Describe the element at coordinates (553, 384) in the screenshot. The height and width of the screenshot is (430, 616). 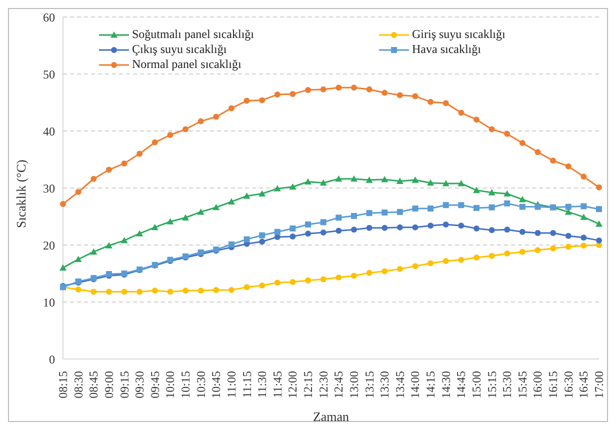
I see `x-tick-label: 16:15` at that location.